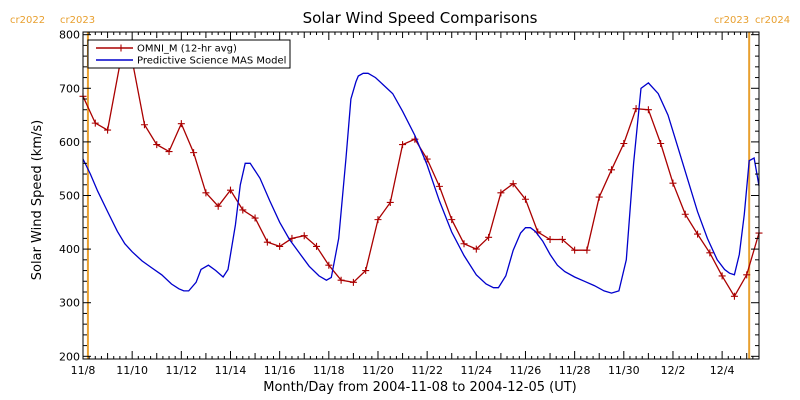 Image resolution: width=800 pixels, height=400 pixels. I want to click on x-tick-label-4: 11/16, so click(280, 370).